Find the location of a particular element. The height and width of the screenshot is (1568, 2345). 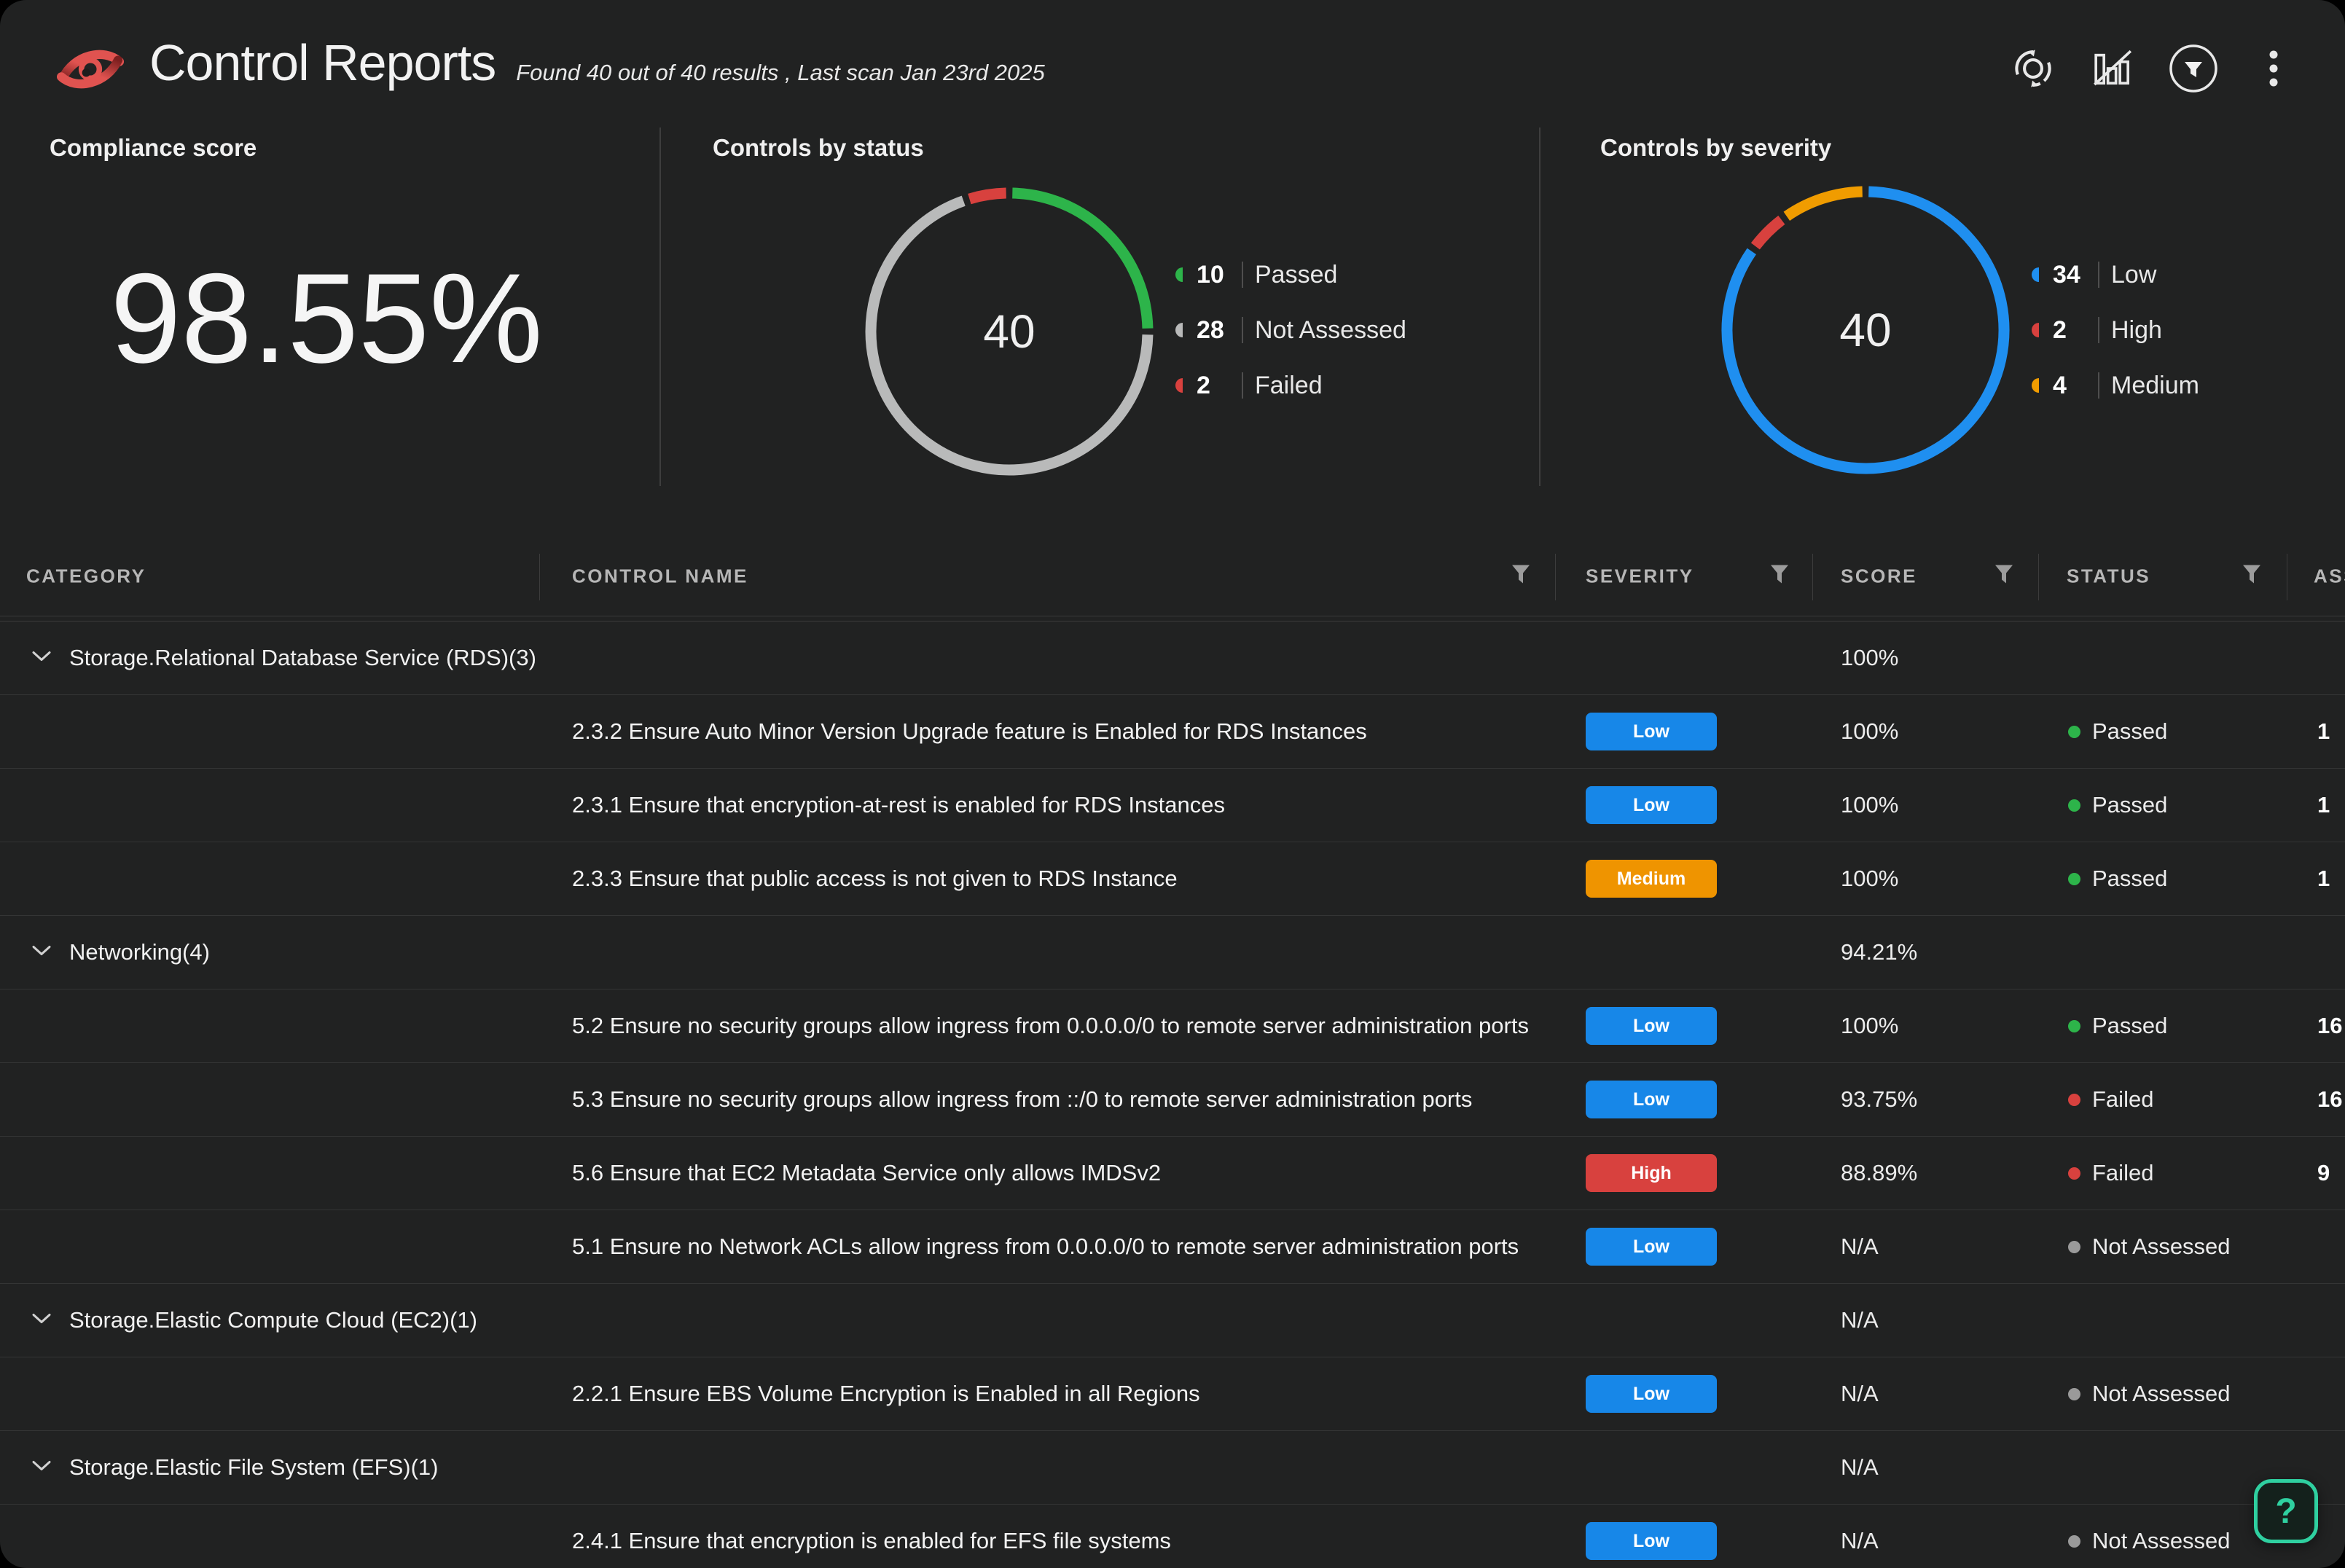

severity-badge: Medium is located at coordinates (1651, 879).